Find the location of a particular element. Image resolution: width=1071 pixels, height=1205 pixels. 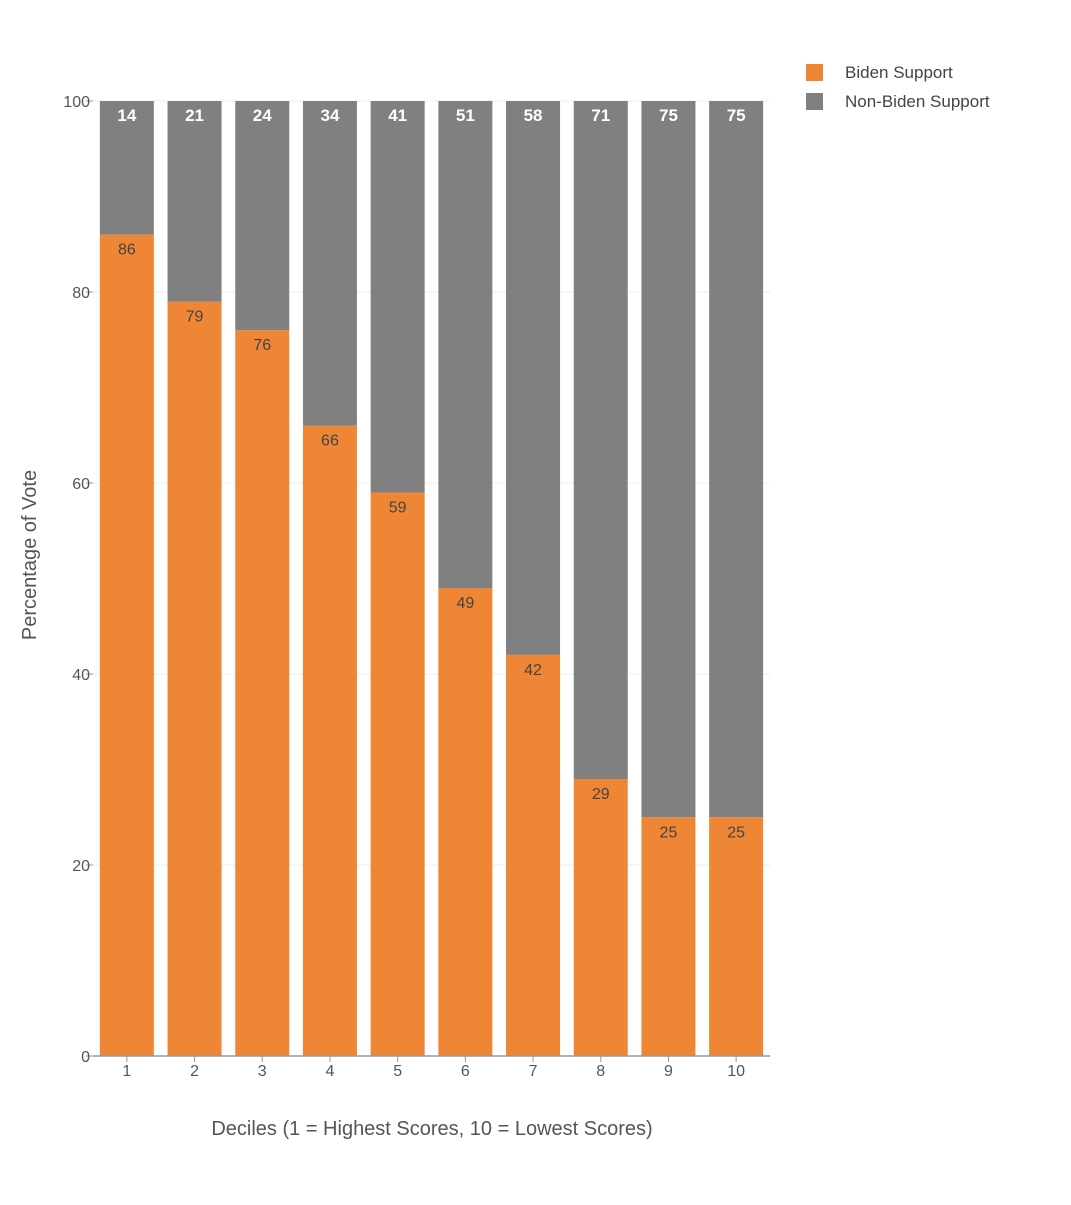

legend-label-non-biden: Non-Biden Support is located at coordinates (917, 101).